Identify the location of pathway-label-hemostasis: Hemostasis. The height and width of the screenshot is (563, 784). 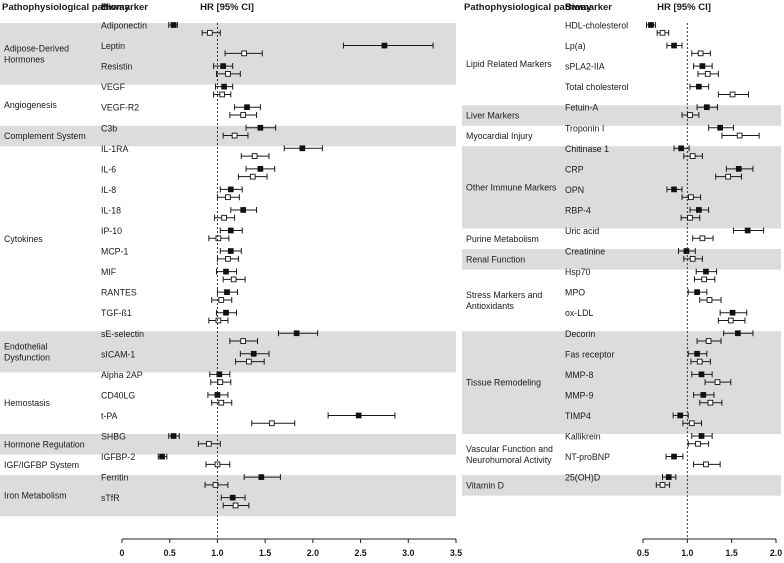
(27, 403).